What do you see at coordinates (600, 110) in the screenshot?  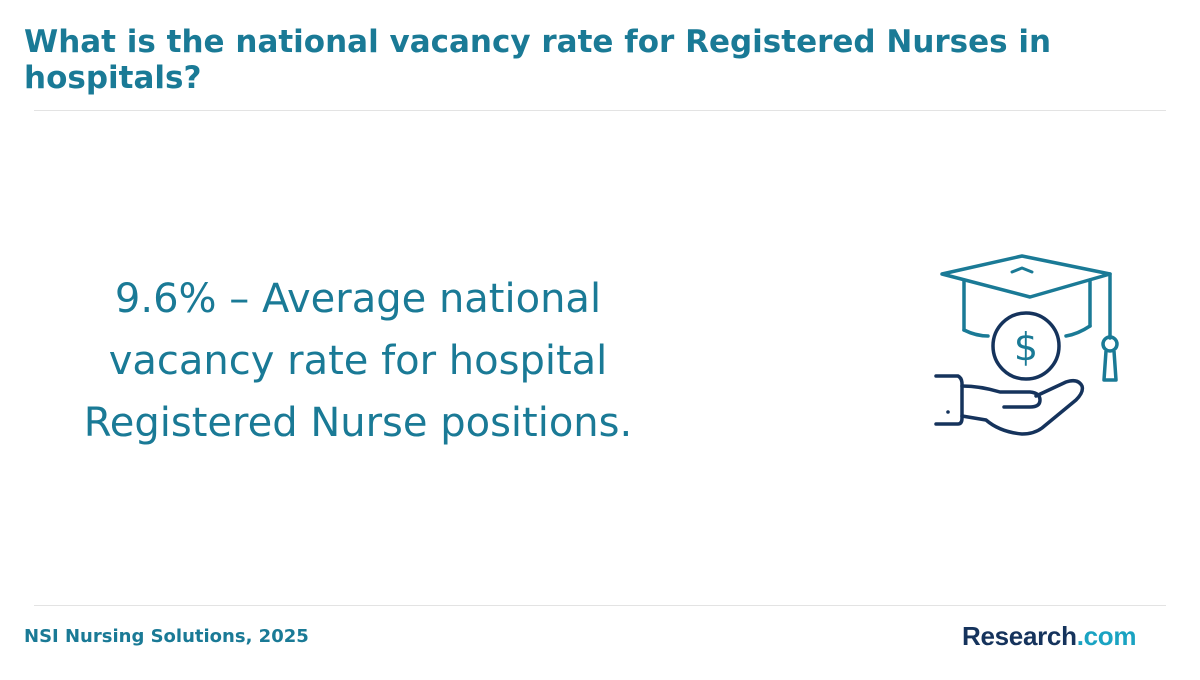 I see `header-divider` at bounding box center [600, 110].